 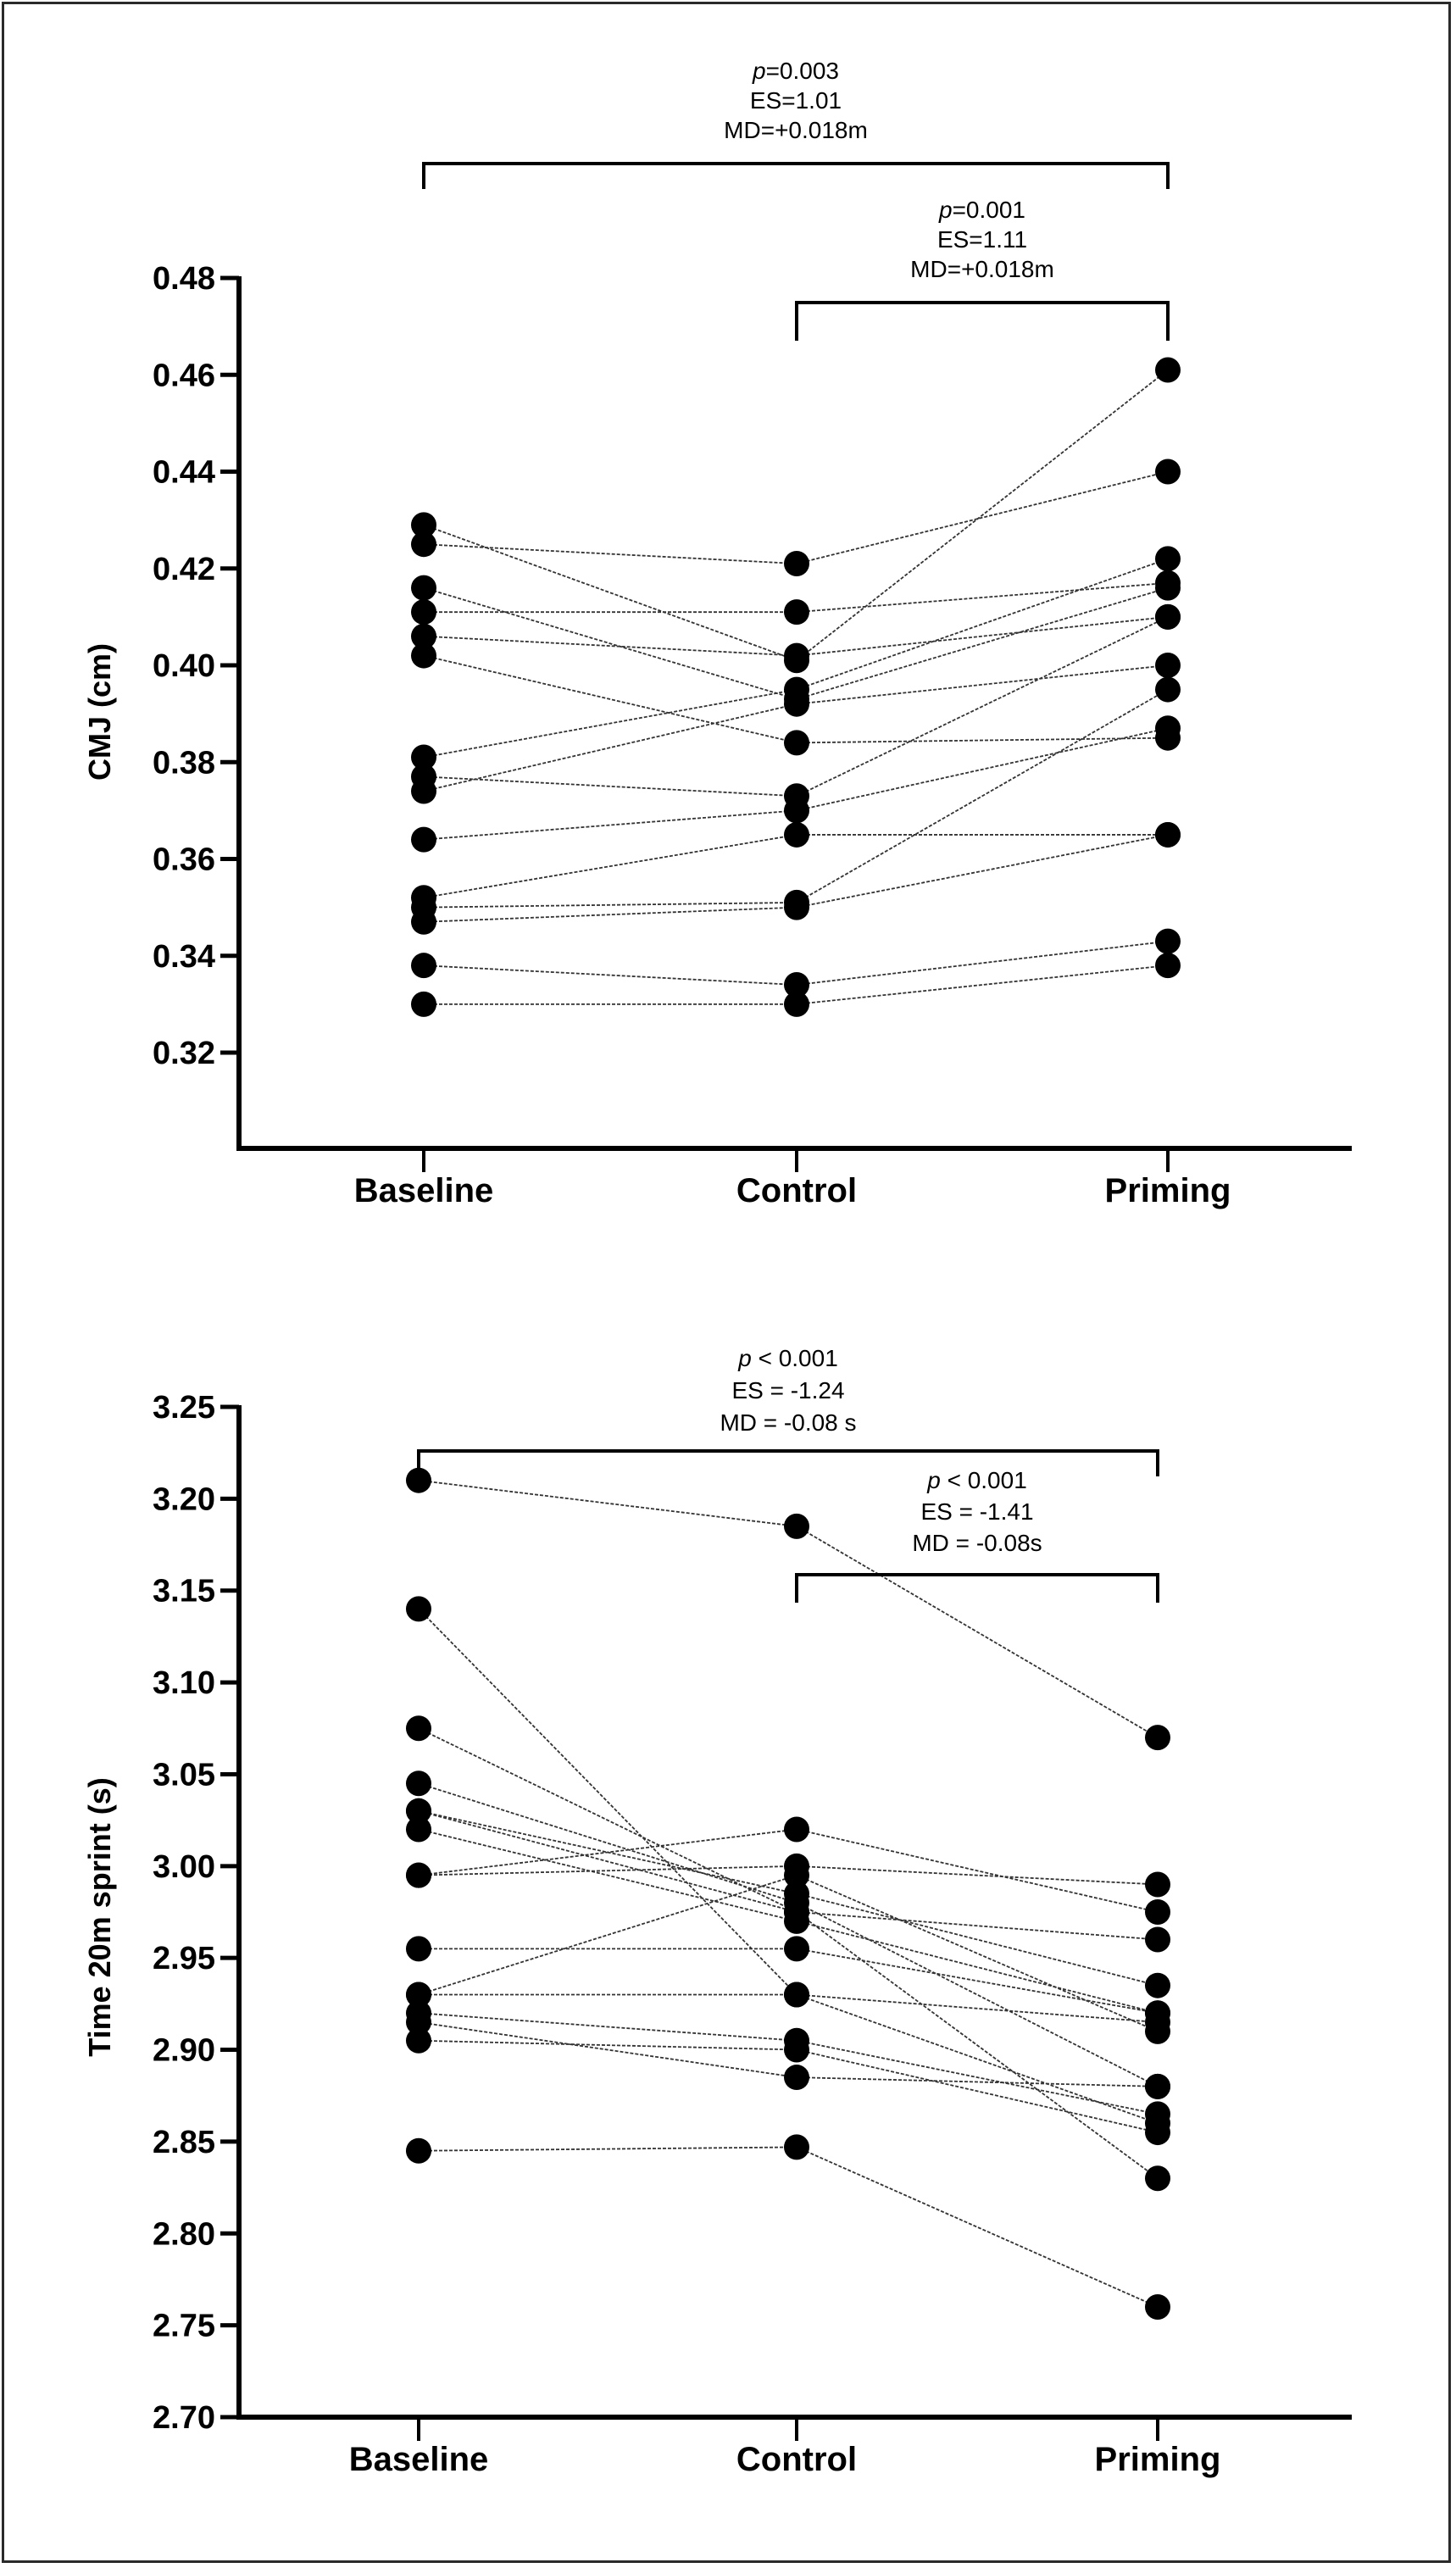 I want to click on annotation-line: MD = -0.08 s, so click(x=788, y=1422).